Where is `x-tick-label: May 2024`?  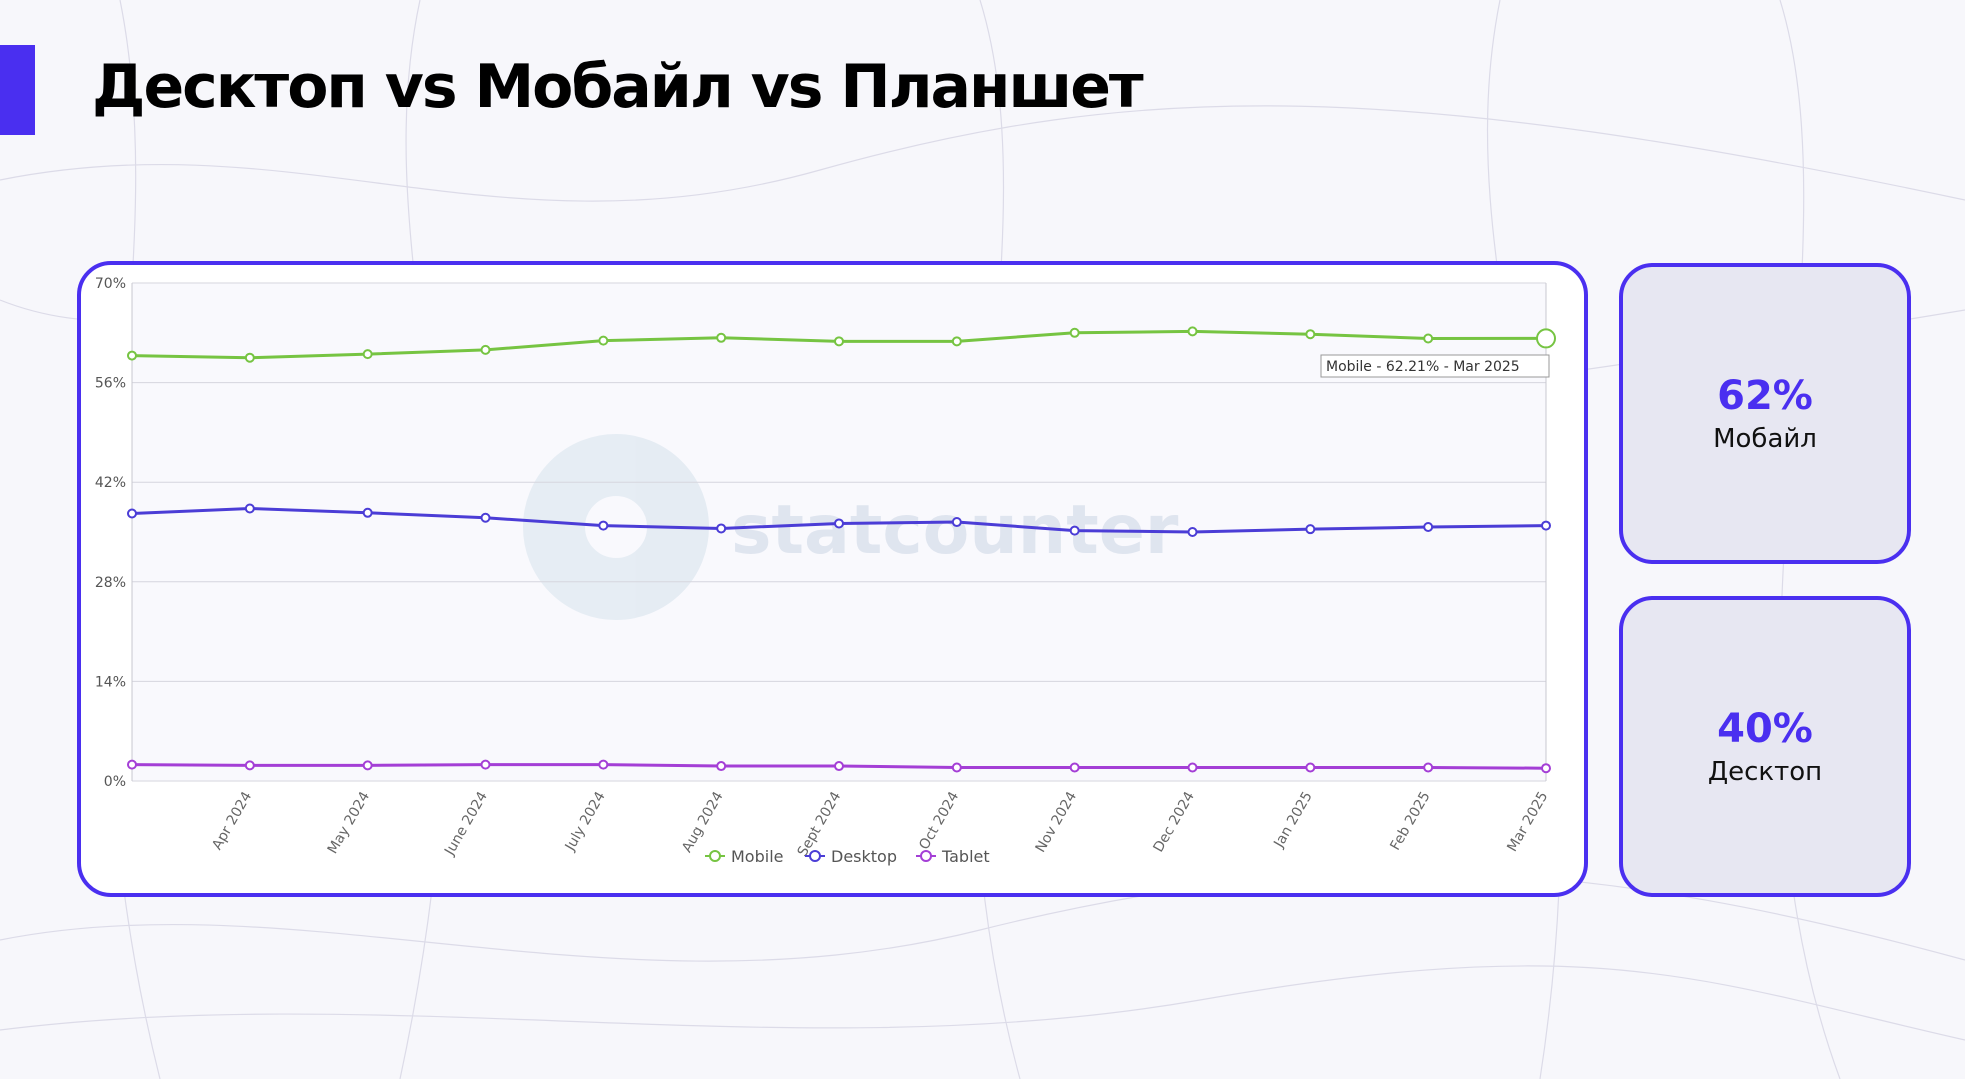 x-tick-label: May 2024 is located at coordinates (349, 823).